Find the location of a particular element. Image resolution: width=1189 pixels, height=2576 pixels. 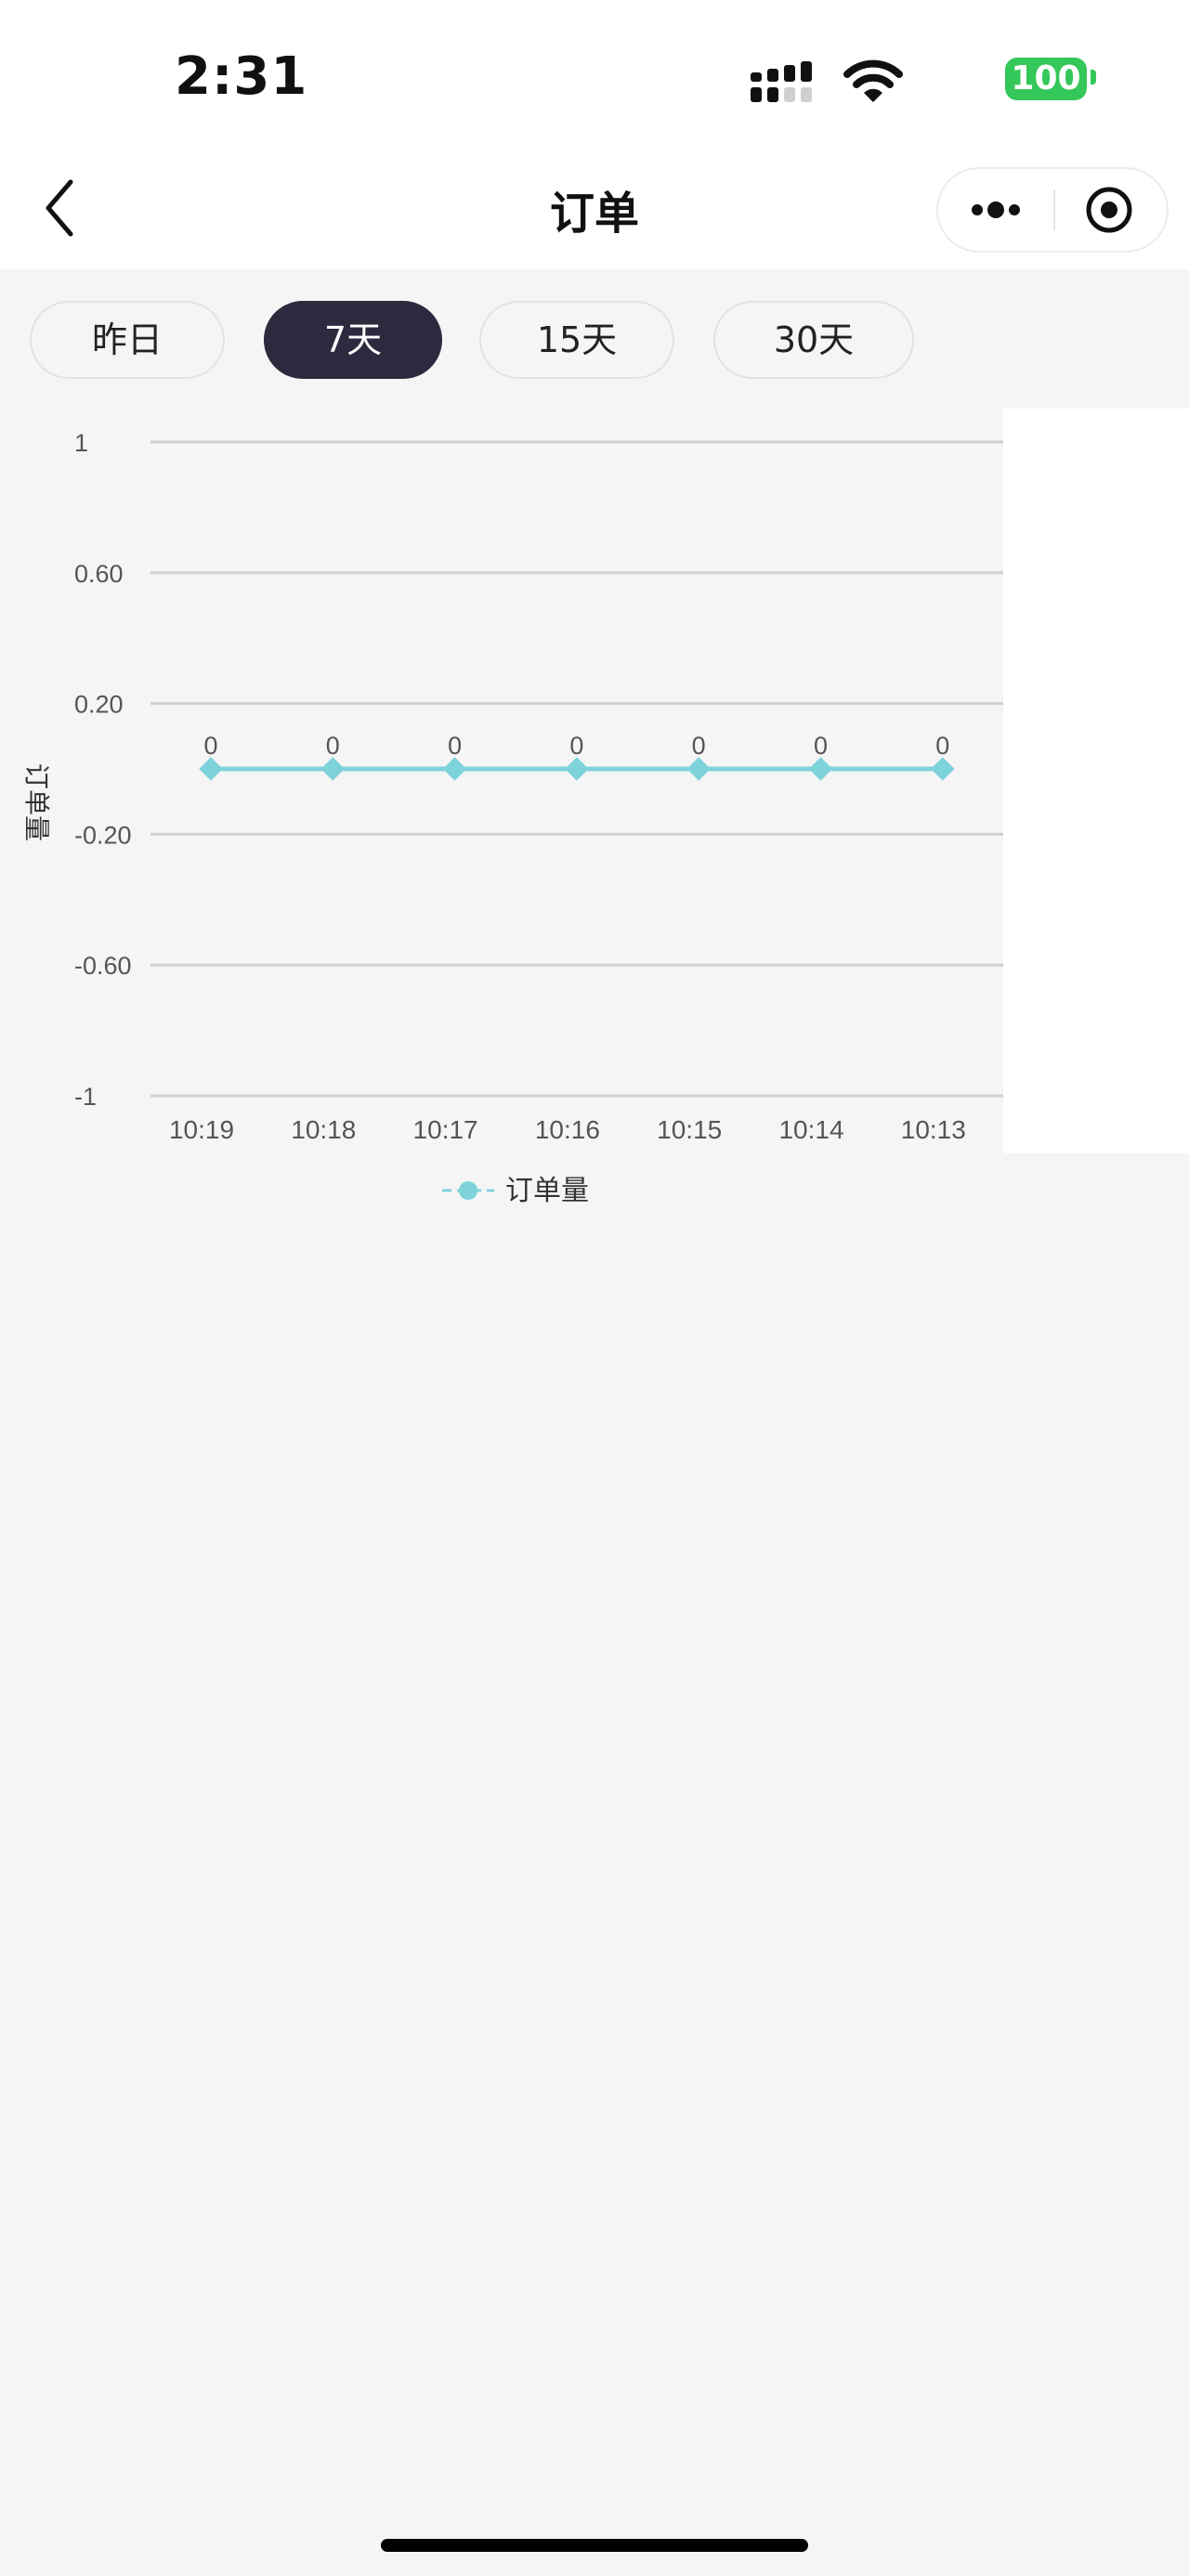

y-tick-label: 1 is located at coordinates (81, 443).